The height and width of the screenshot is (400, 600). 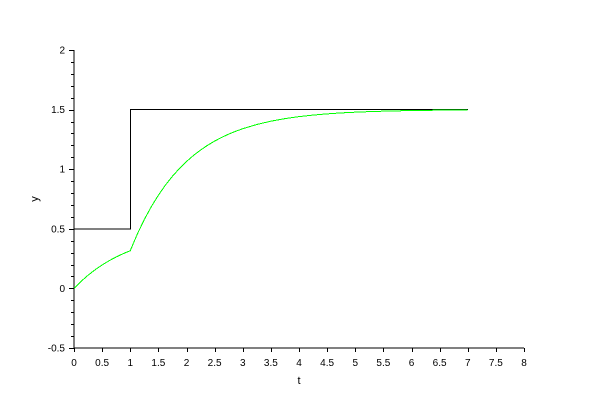 I want to click on y-tick-label: 1, so click(x=62, y=170).